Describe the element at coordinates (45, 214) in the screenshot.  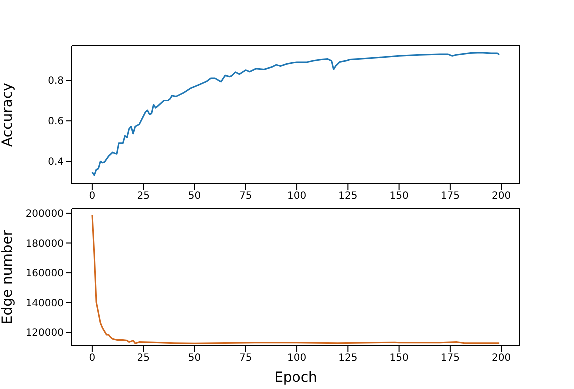
I see `y-tick-label: 200000` at that location.